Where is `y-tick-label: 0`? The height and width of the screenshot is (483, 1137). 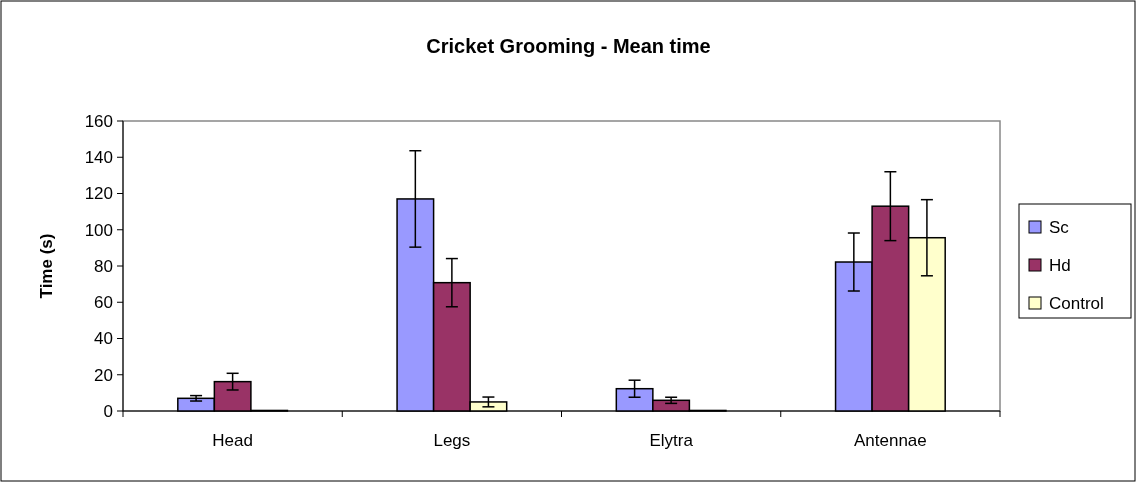 y-tick-label: 0 is located at coordinates (108, 411).